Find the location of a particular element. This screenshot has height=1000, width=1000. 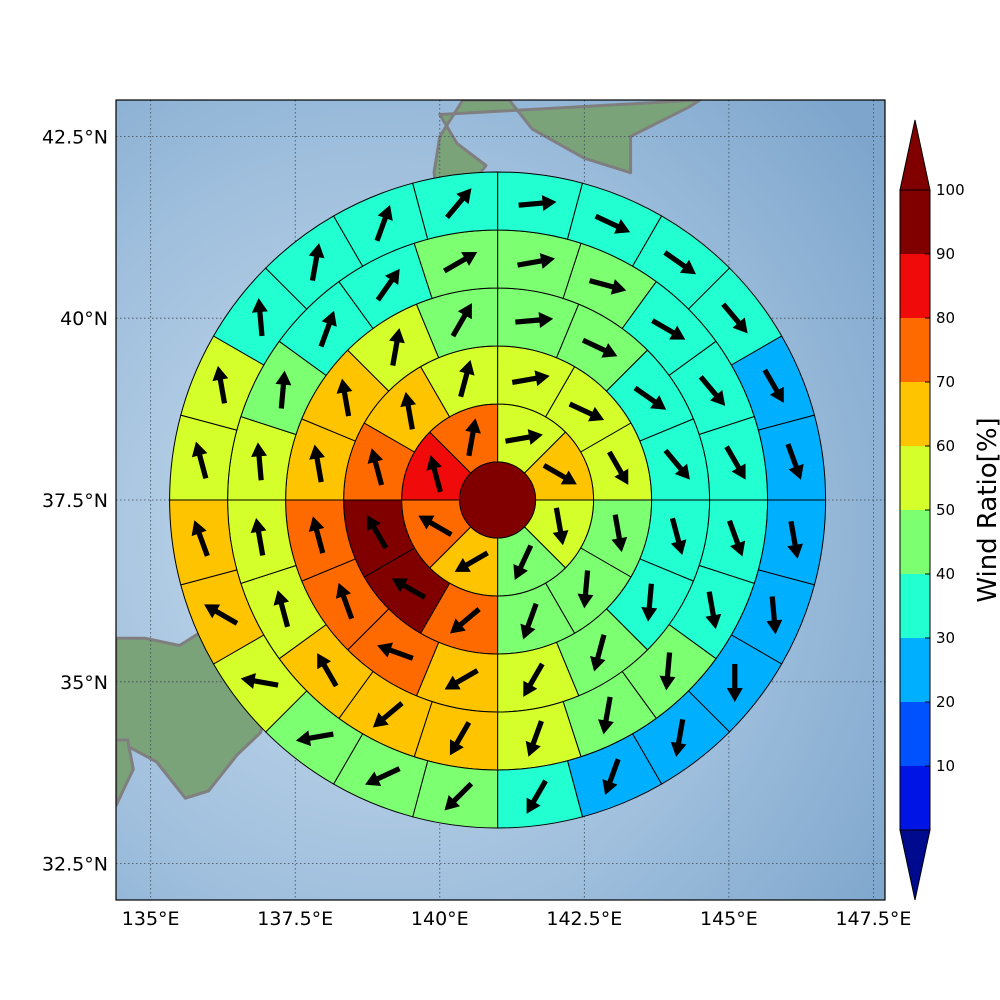

lon-tick-label: 135°E is located at coordinates (151, 919).